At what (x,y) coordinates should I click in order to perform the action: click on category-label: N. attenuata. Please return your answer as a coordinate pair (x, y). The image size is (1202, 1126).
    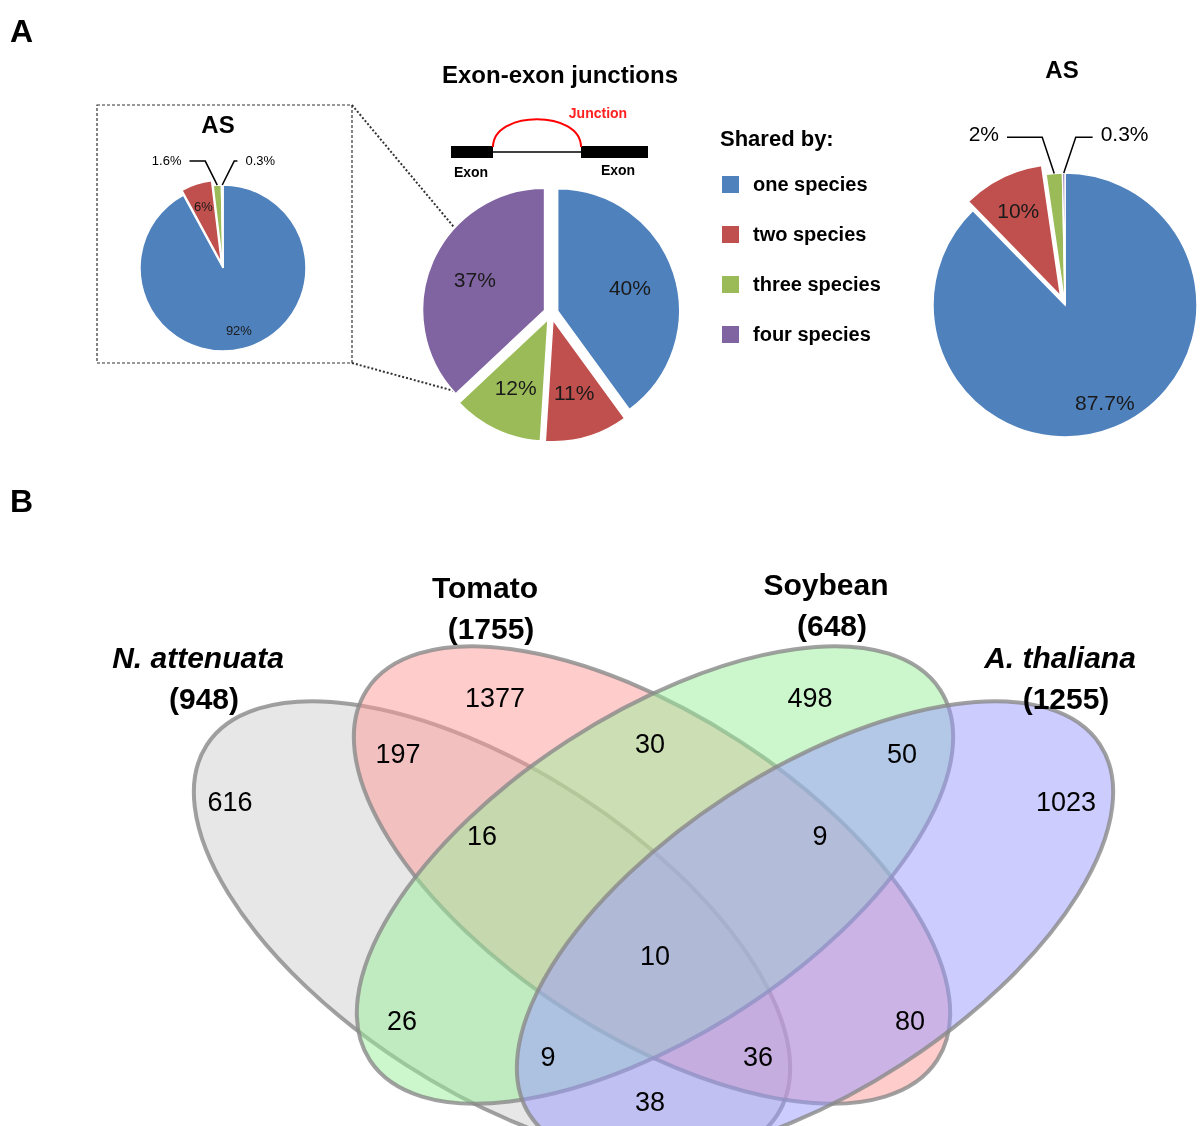
    Looking at the image, I should click on (198, 657).